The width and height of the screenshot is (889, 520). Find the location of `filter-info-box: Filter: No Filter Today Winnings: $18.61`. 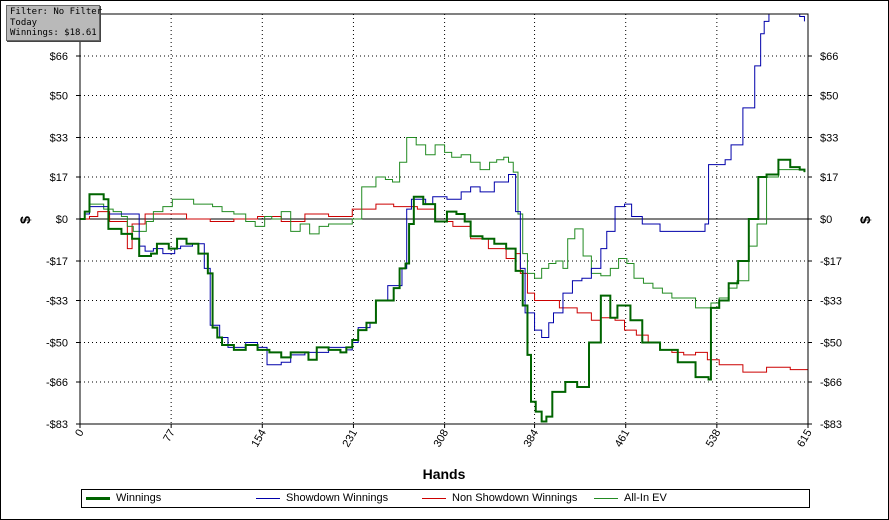

filter-info-box: Filter: No Filter Today Winnings: $18.61 is located at coordinates (54, 23).